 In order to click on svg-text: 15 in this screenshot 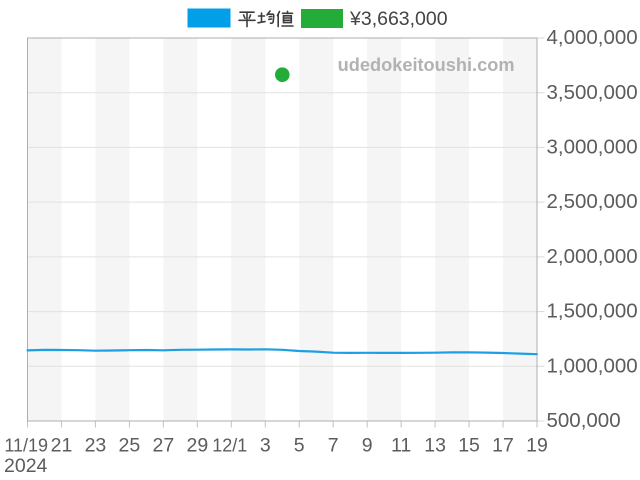, I will do `click(469, 445)`.